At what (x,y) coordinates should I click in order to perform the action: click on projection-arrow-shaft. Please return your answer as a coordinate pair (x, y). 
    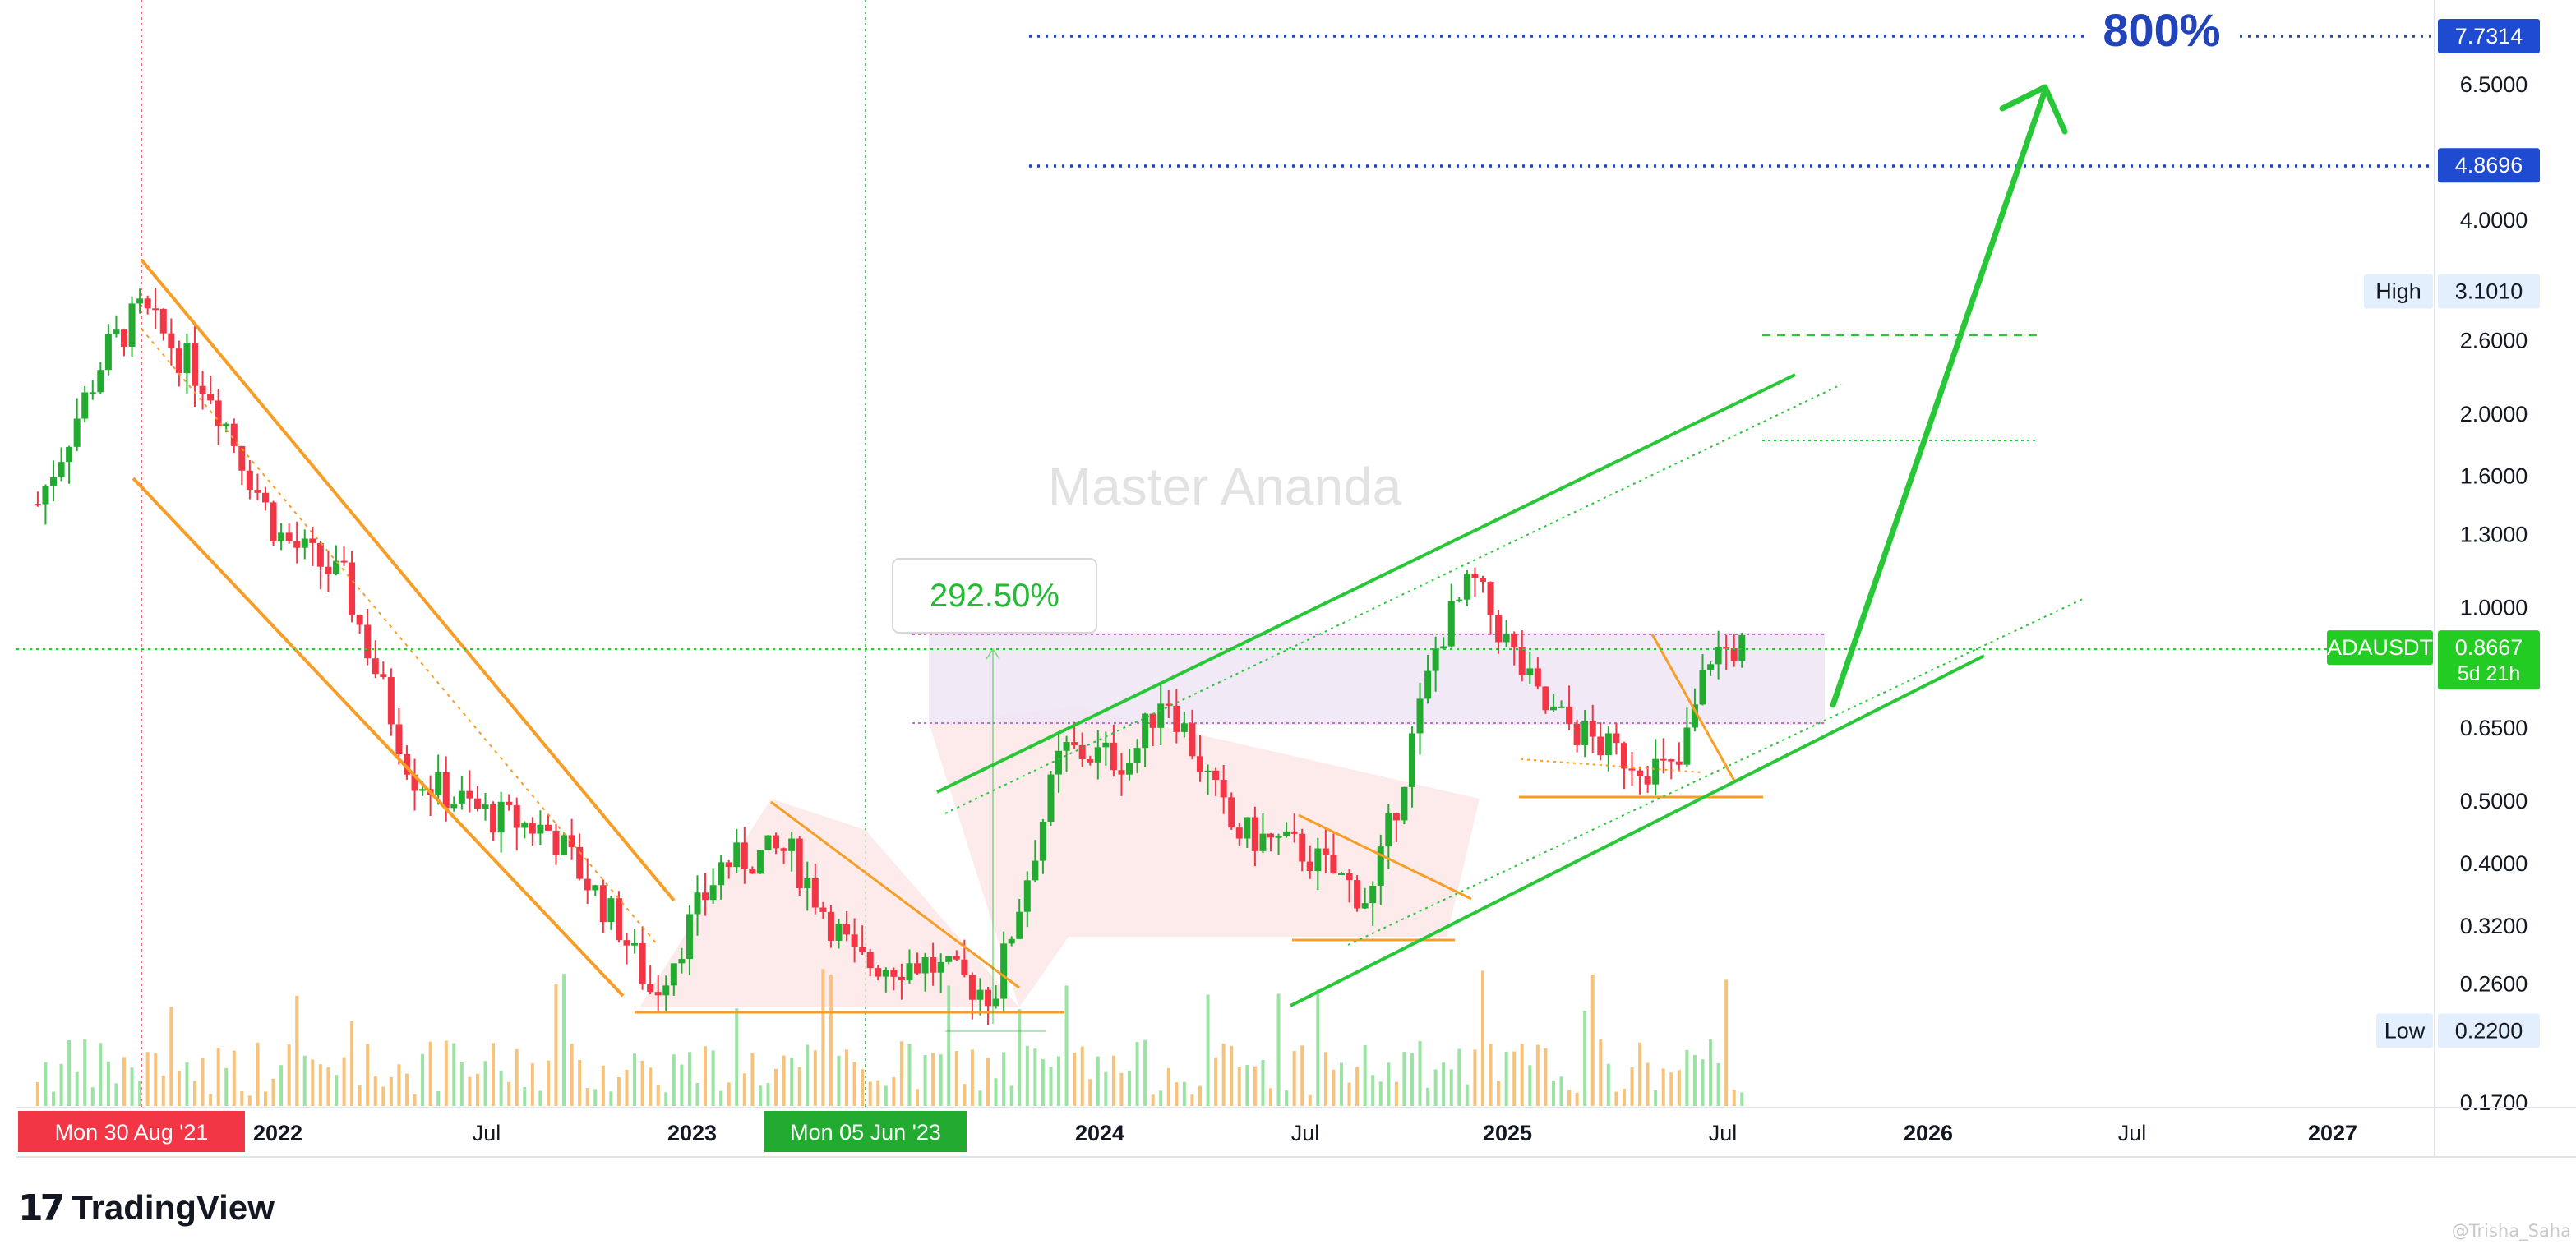
    Looking at the image, I should click on (1939, 397).